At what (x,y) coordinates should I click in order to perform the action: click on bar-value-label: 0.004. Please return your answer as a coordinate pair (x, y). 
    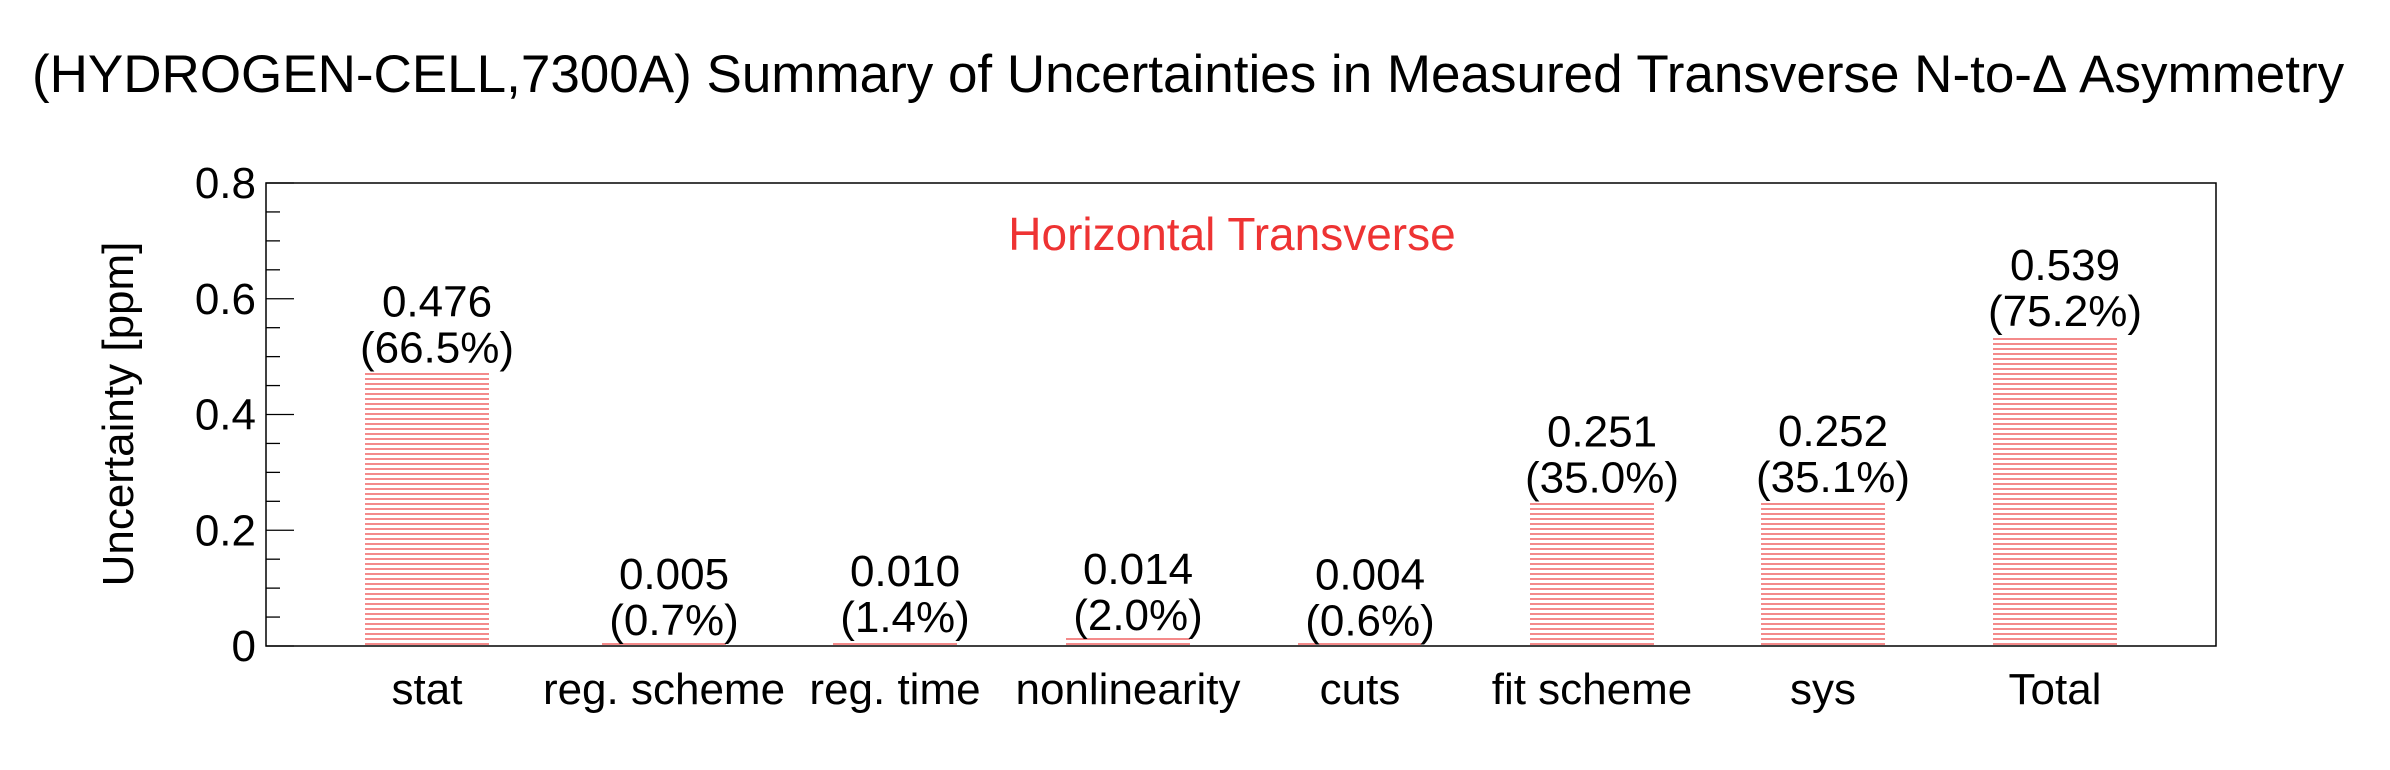
    Looking at the image, I should click on (1370, 575).